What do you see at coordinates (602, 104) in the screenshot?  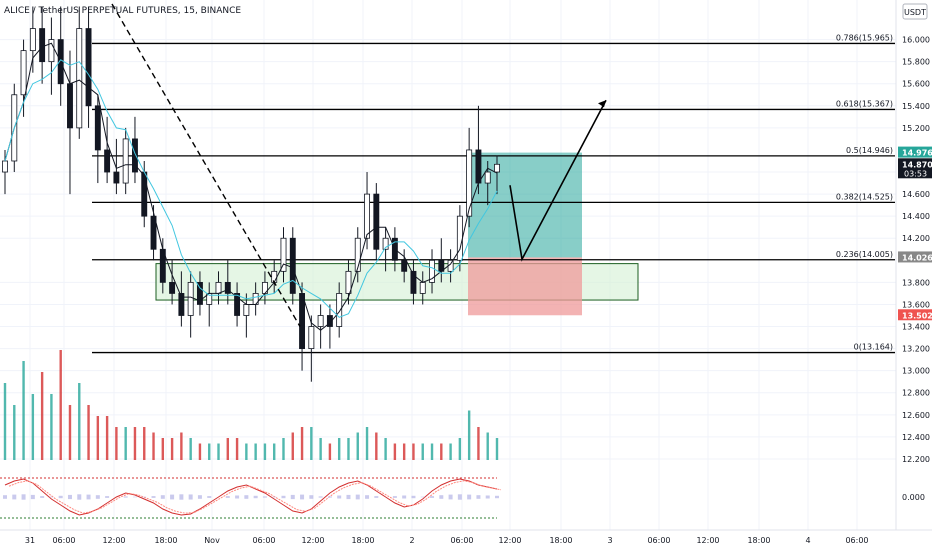 I see `arrow-head-icon` at bounding box center [602, 104].